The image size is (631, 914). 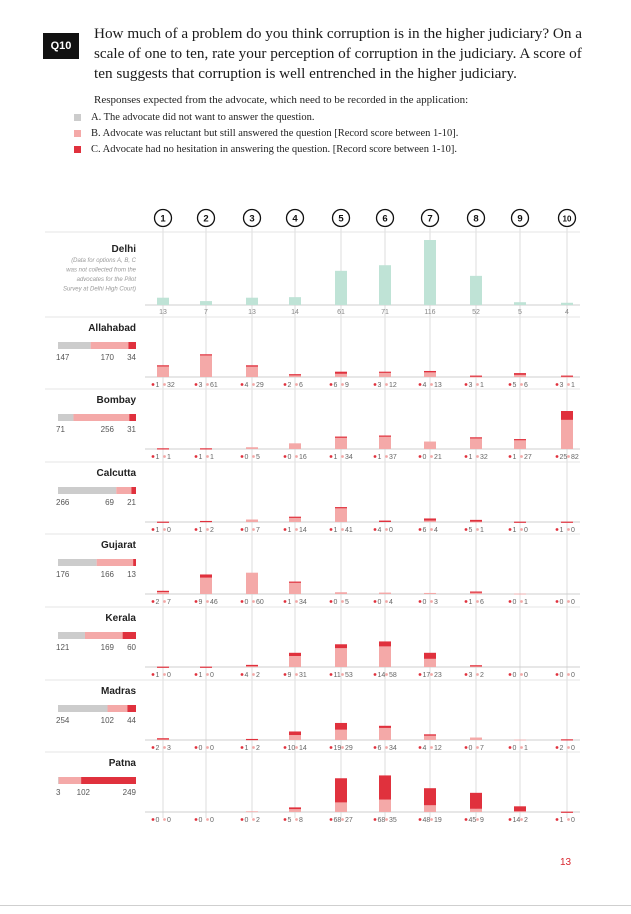 What do you see at coordinates (438, 675) in the screenshot?
I see `kerala-value-b-7: 23` at bounding box center [438, 675].